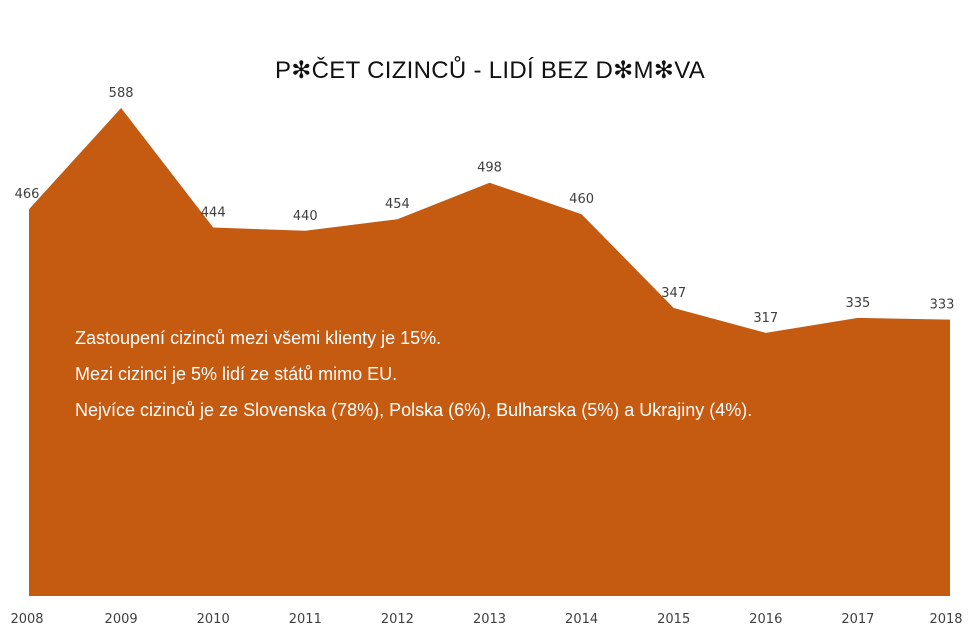 The height and width of the screenshot is (633, 980). What do you see at coordinates (765, 318) in the screenshot?
I see `data-label-2016: 317` at bounding box center [765, 318].